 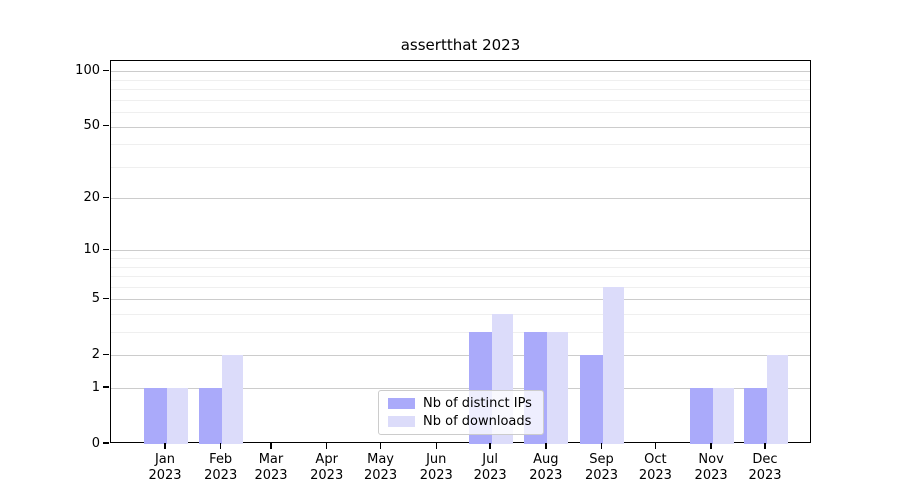 What do you see at coordinates (601, 467) in the screenshot?
I see `x-axis-tick-label: Sep 2023` at bounding box center [601, 467].